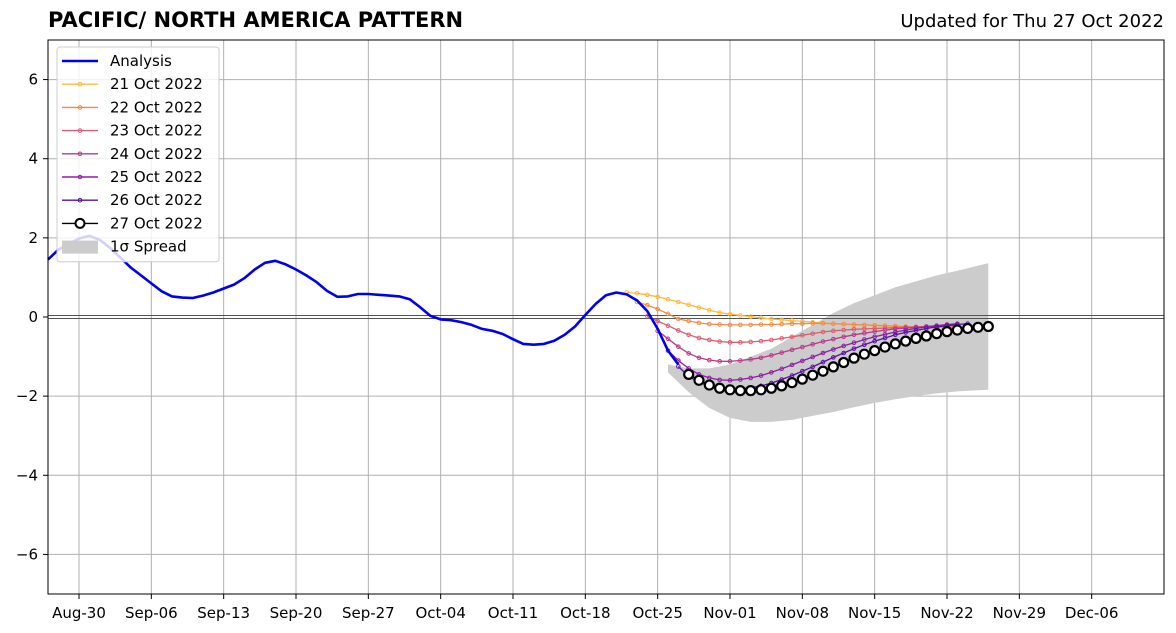 The image size is (1176, 633). What do you see at coordinates (79, 613) in the screenshot?
I see `x-tick-label: Aug-30` at bounding box center [79, 613].